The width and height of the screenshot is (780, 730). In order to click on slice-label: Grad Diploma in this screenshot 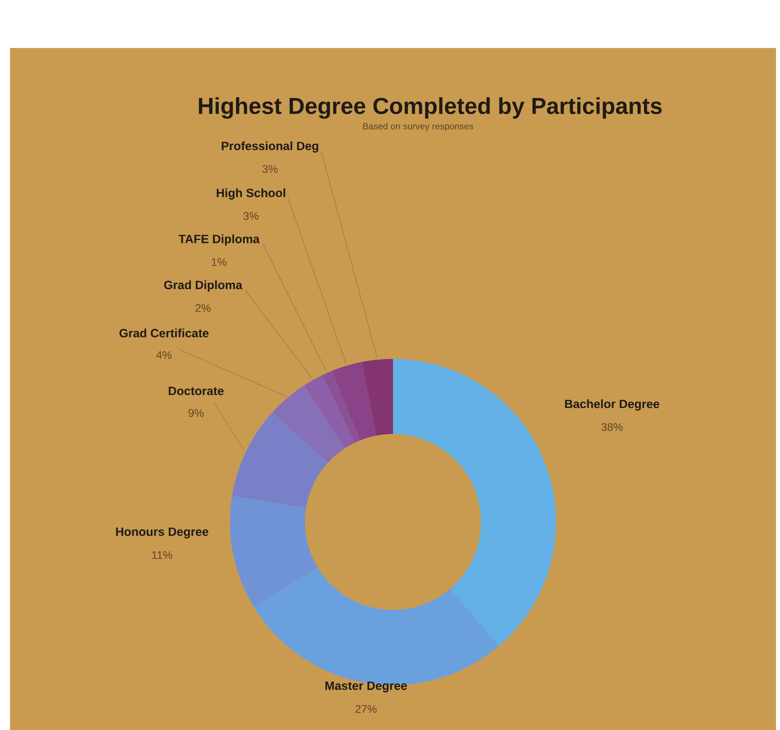, I will do `click(203, 286)`.